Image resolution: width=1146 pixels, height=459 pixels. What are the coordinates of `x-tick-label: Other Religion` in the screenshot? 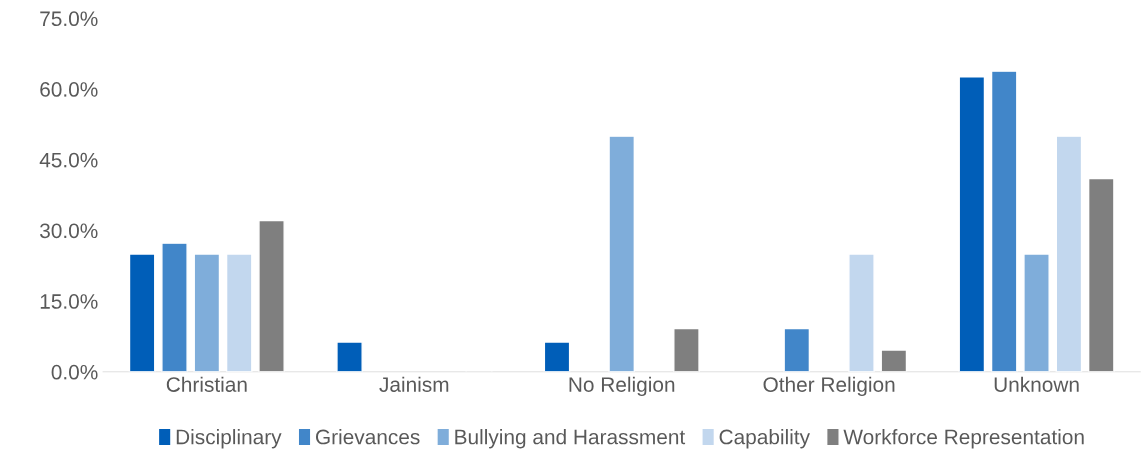 It's located at (829, 386).